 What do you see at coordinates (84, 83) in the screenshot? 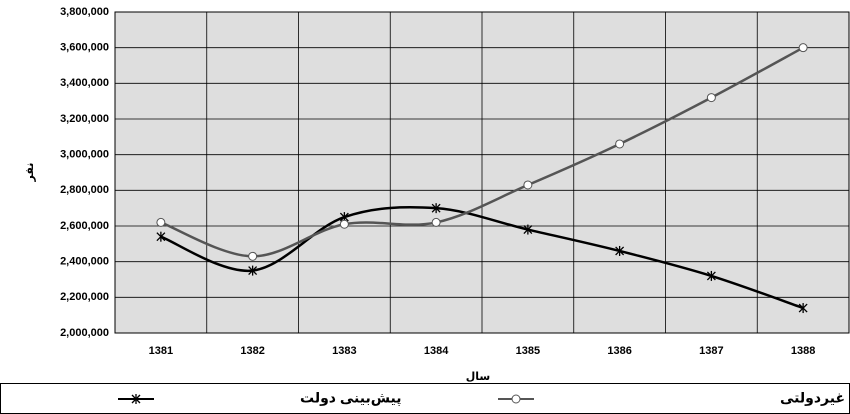
I see `y-tick-label: 3,400,000` at bounding box center [84, 83].